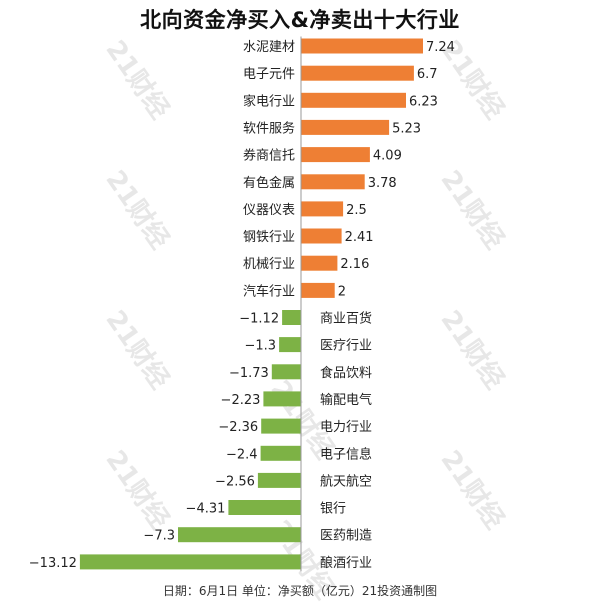  Describe the element at coordinates (269, 291) in the screenshot. I see `category-label-10: 汽车行业` at that location.